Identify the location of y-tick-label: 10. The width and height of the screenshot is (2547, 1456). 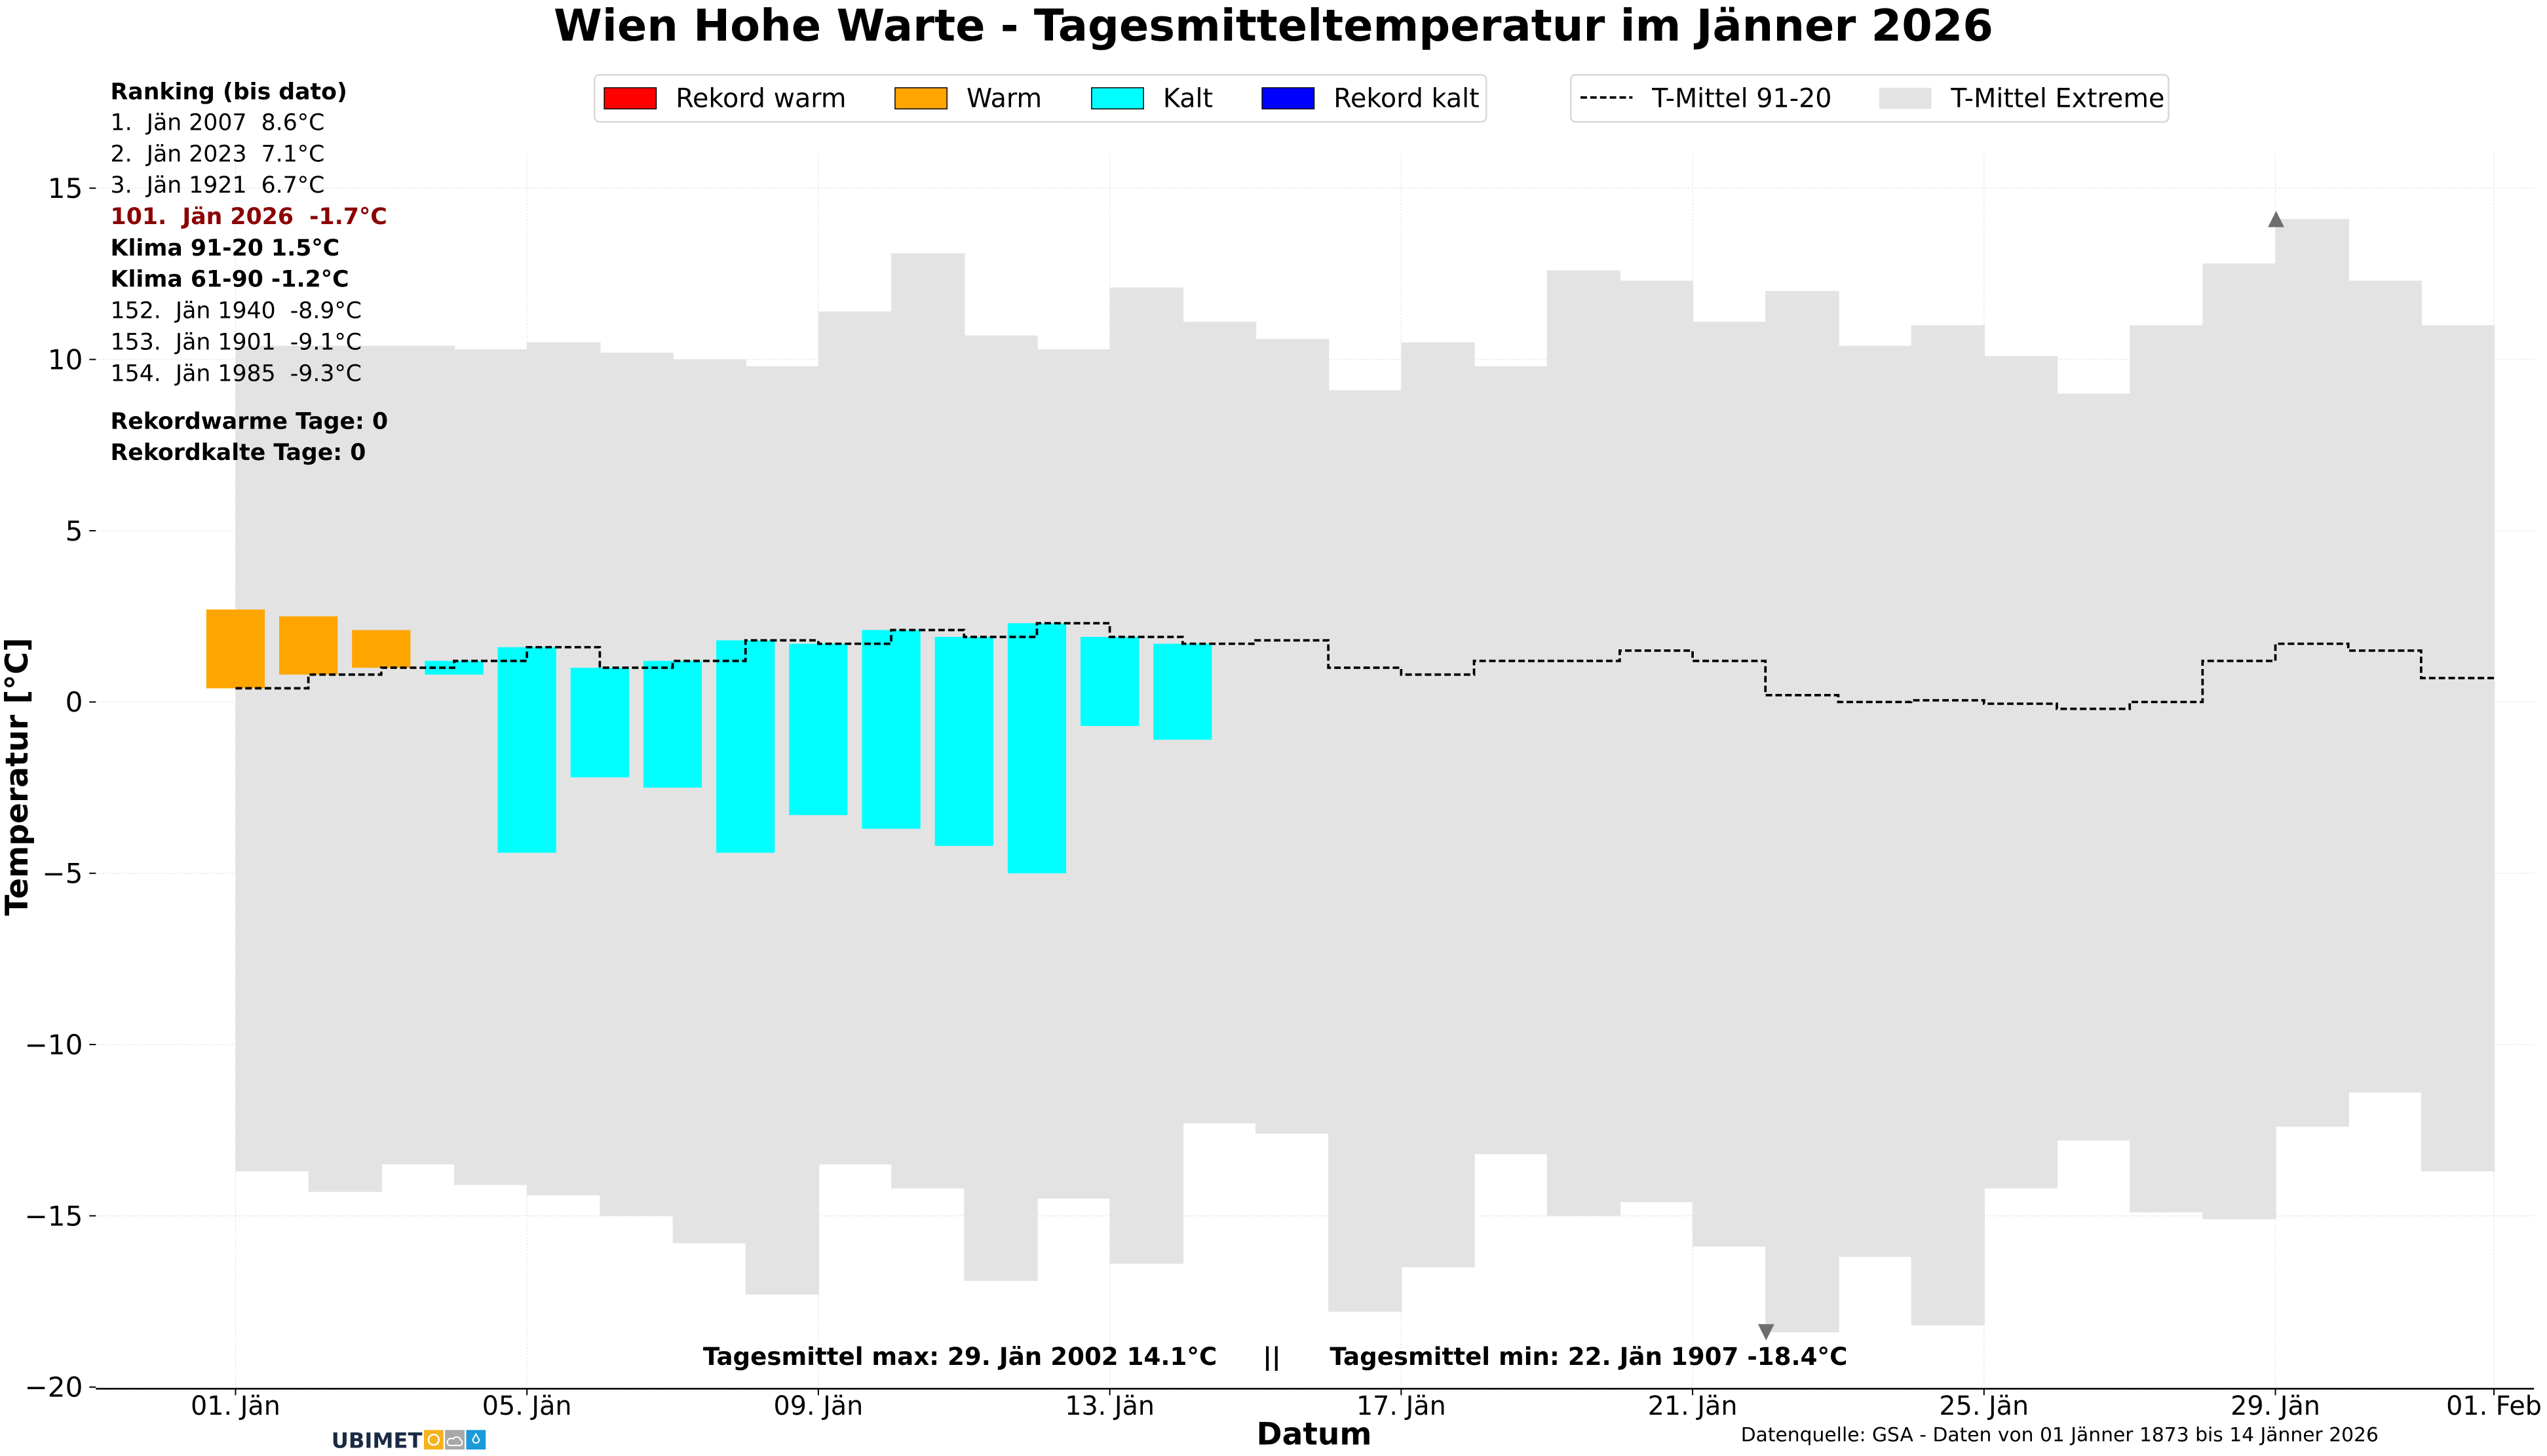
(65, 359).